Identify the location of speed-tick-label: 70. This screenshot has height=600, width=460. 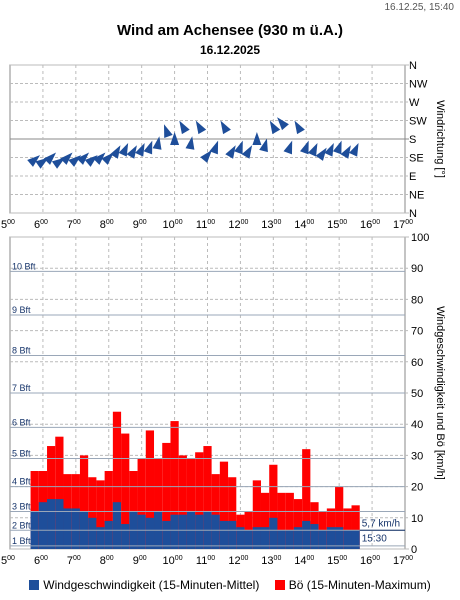
(417, 332).